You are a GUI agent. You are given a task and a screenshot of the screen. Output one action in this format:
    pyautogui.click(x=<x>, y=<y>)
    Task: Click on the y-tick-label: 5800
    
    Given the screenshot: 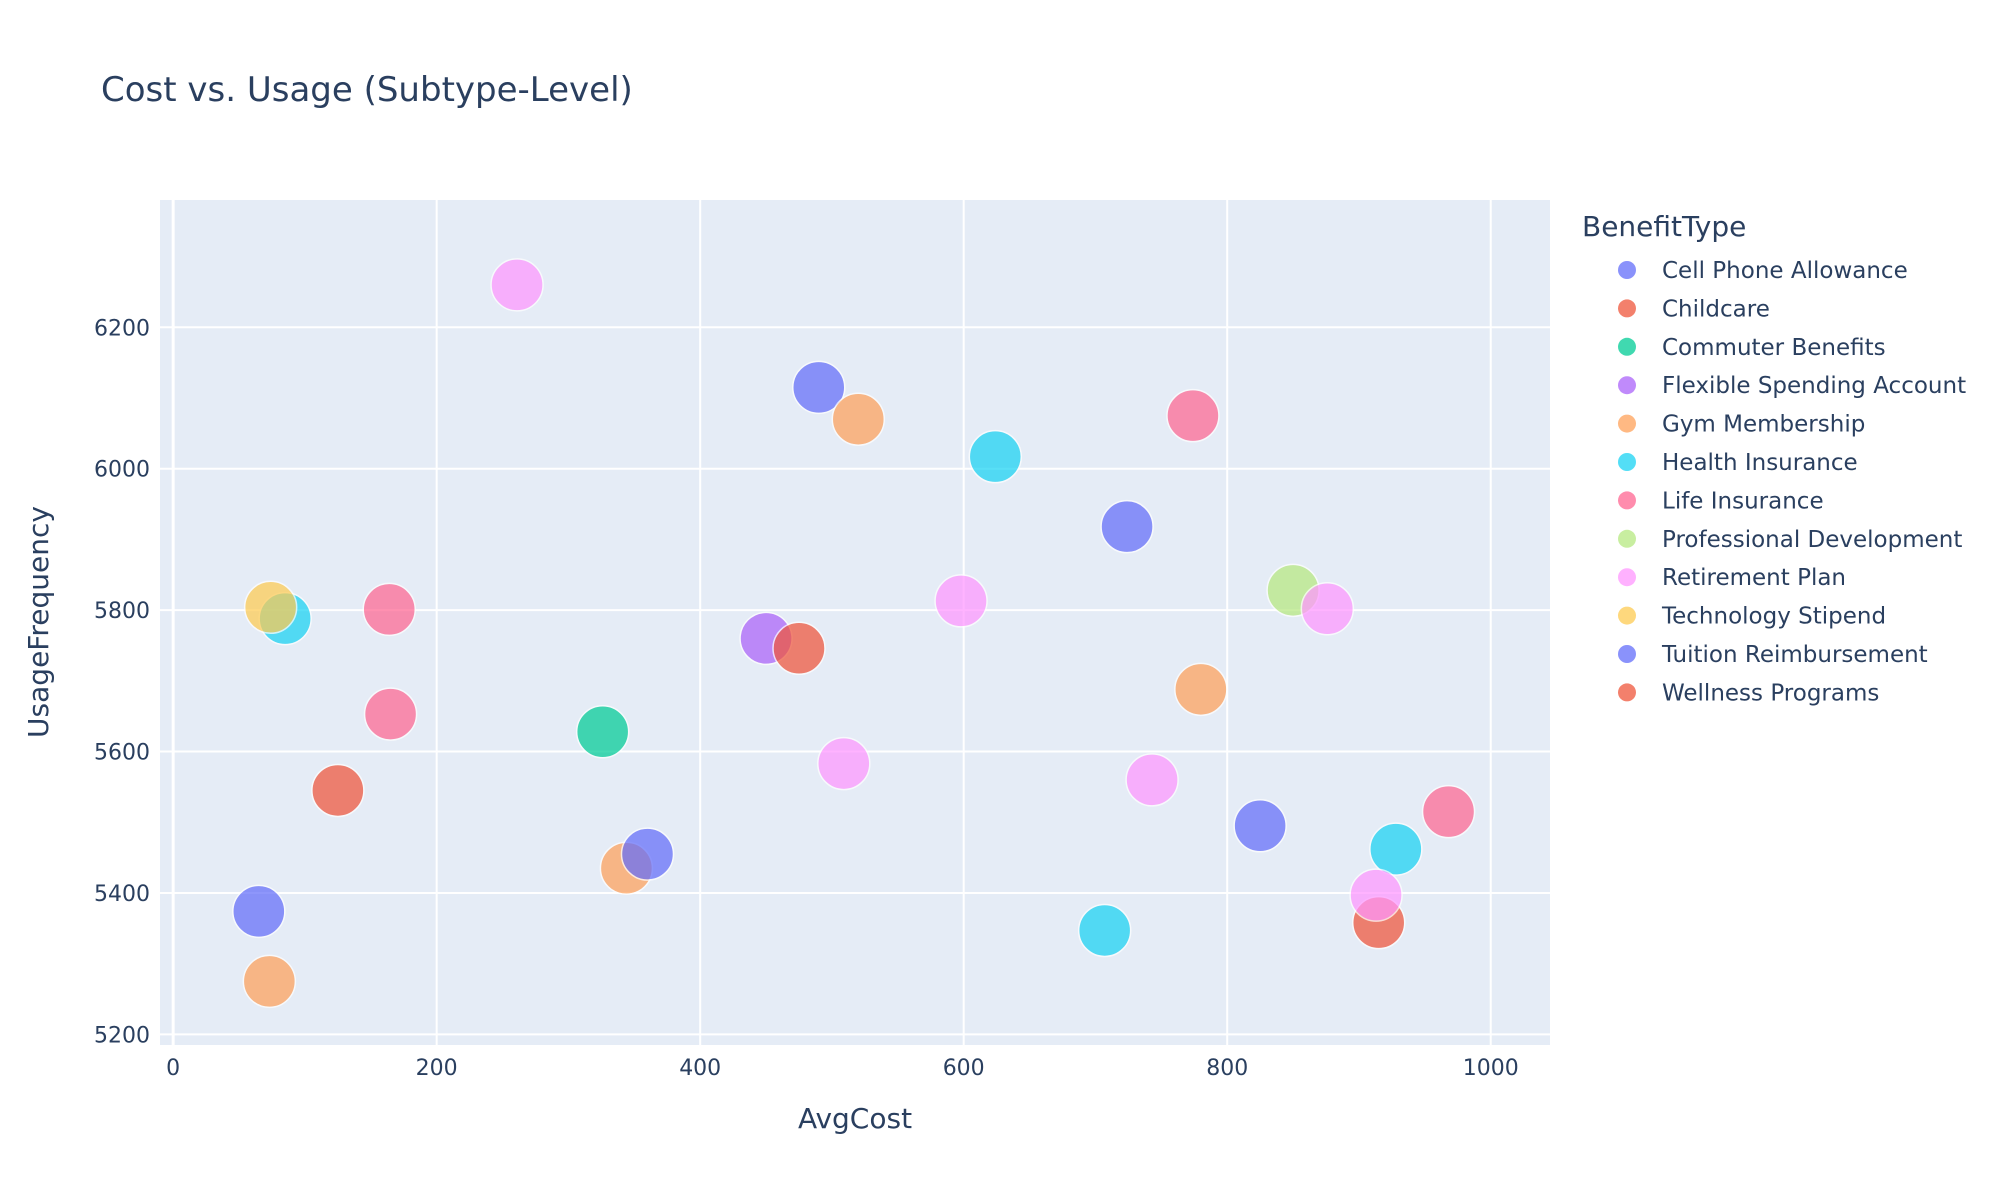 What is the action you would take?
    pyautogui.click(x=122, y=611)
    